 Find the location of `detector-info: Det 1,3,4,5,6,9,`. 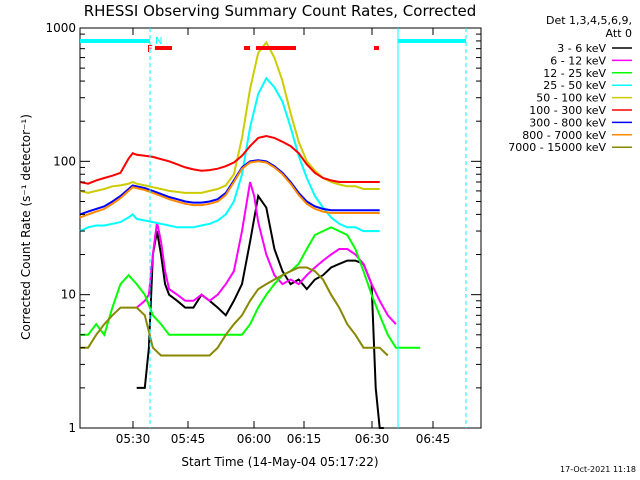

detector-info: Det 1,3,4,5,6,9, is located at coordinates (589, 20).